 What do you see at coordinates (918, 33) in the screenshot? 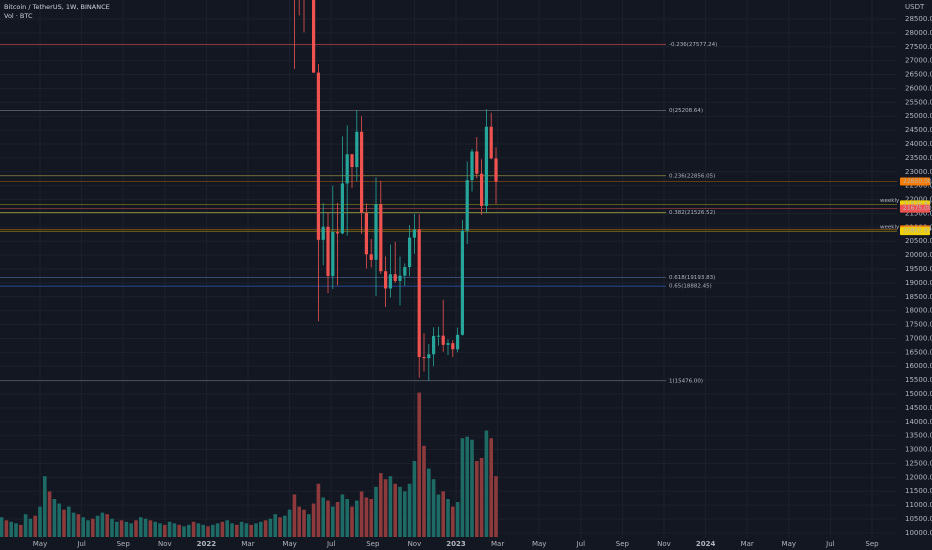
I see `y-tick-label: 28000.00` at bounding box center [918, 33].